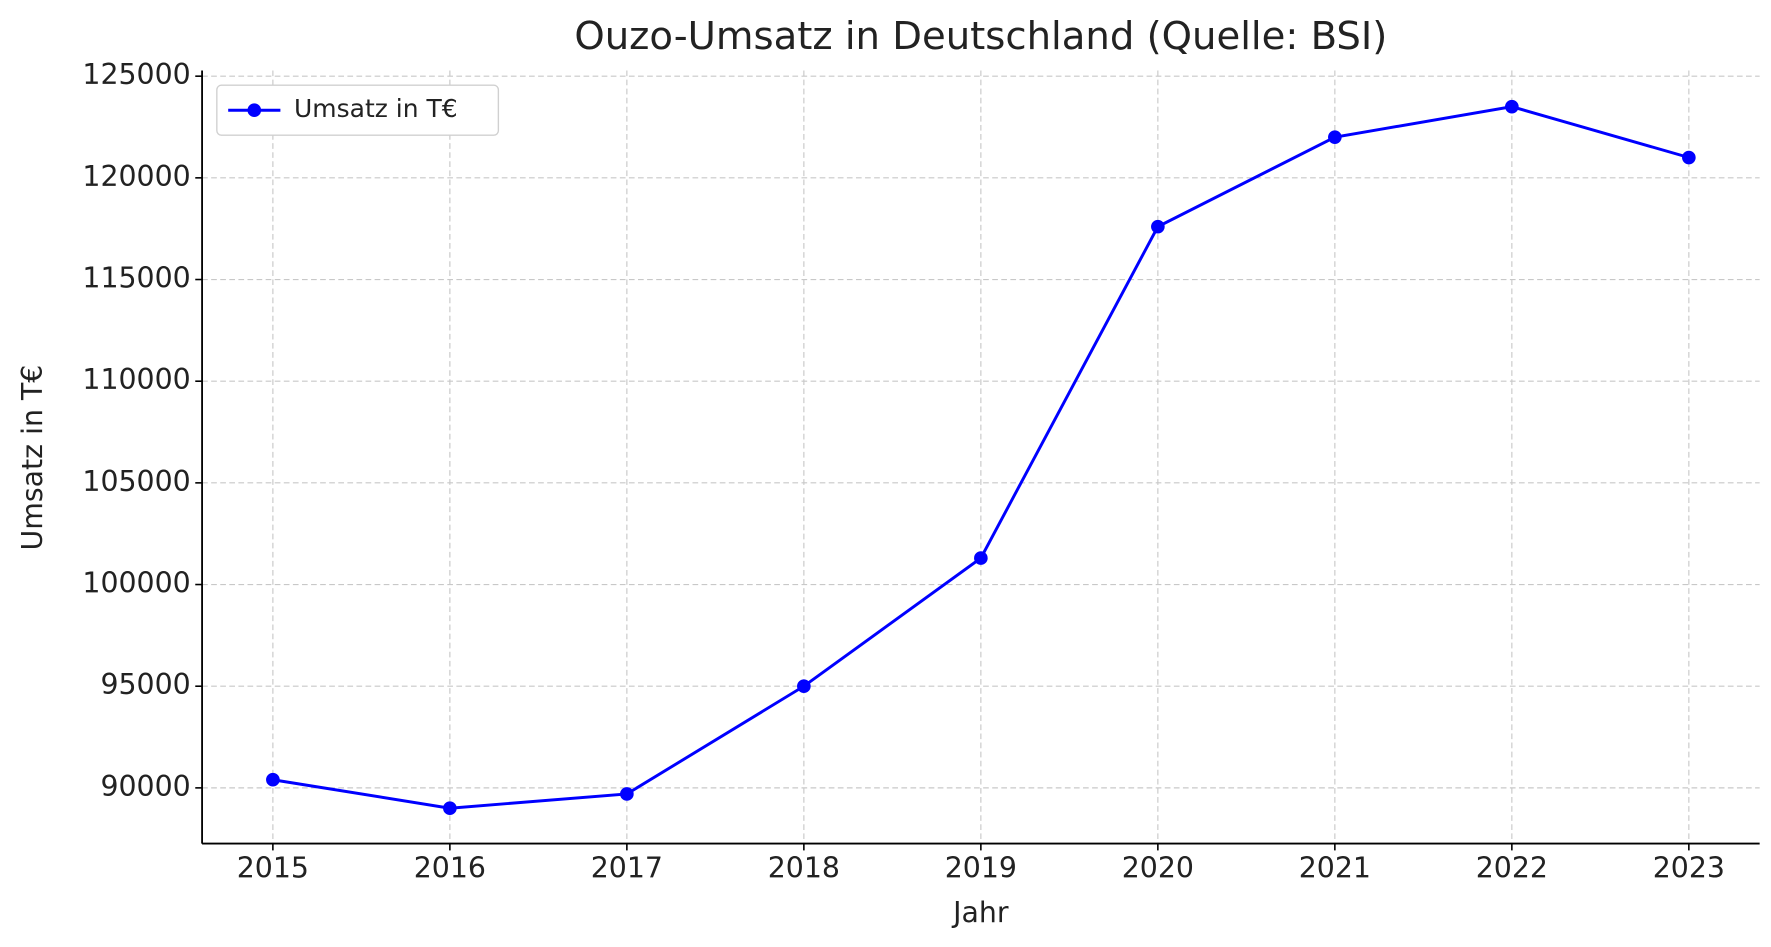 The image size is (1771, 947). I want to click on x-tick-label: 2019, so click(981, 868).